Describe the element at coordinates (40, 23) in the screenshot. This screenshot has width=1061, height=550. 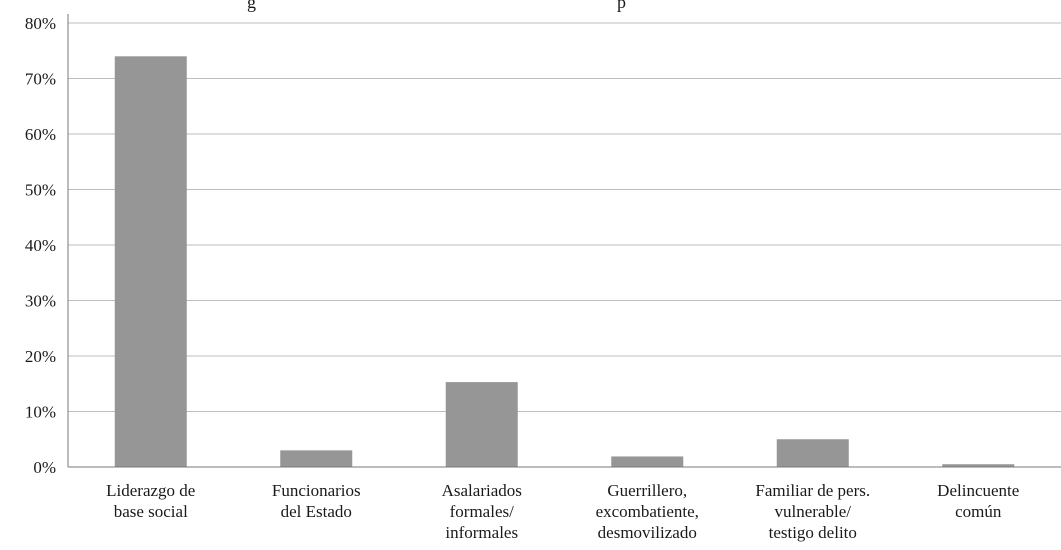
I see `y-tick-label: 80%` at that location.